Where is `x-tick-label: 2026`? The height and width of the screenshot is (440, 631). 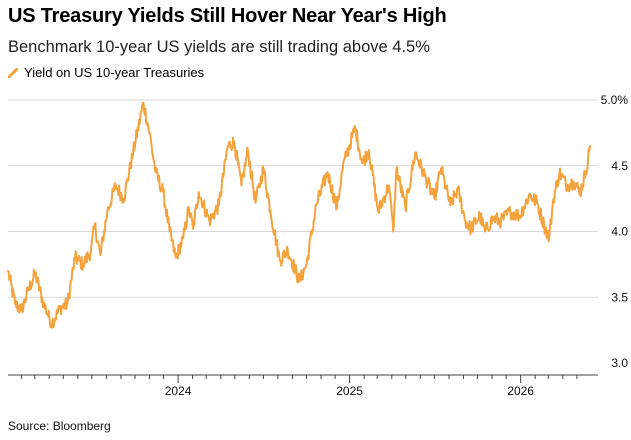
x-tick-label: 2026 is located at coordinates (520, 391).